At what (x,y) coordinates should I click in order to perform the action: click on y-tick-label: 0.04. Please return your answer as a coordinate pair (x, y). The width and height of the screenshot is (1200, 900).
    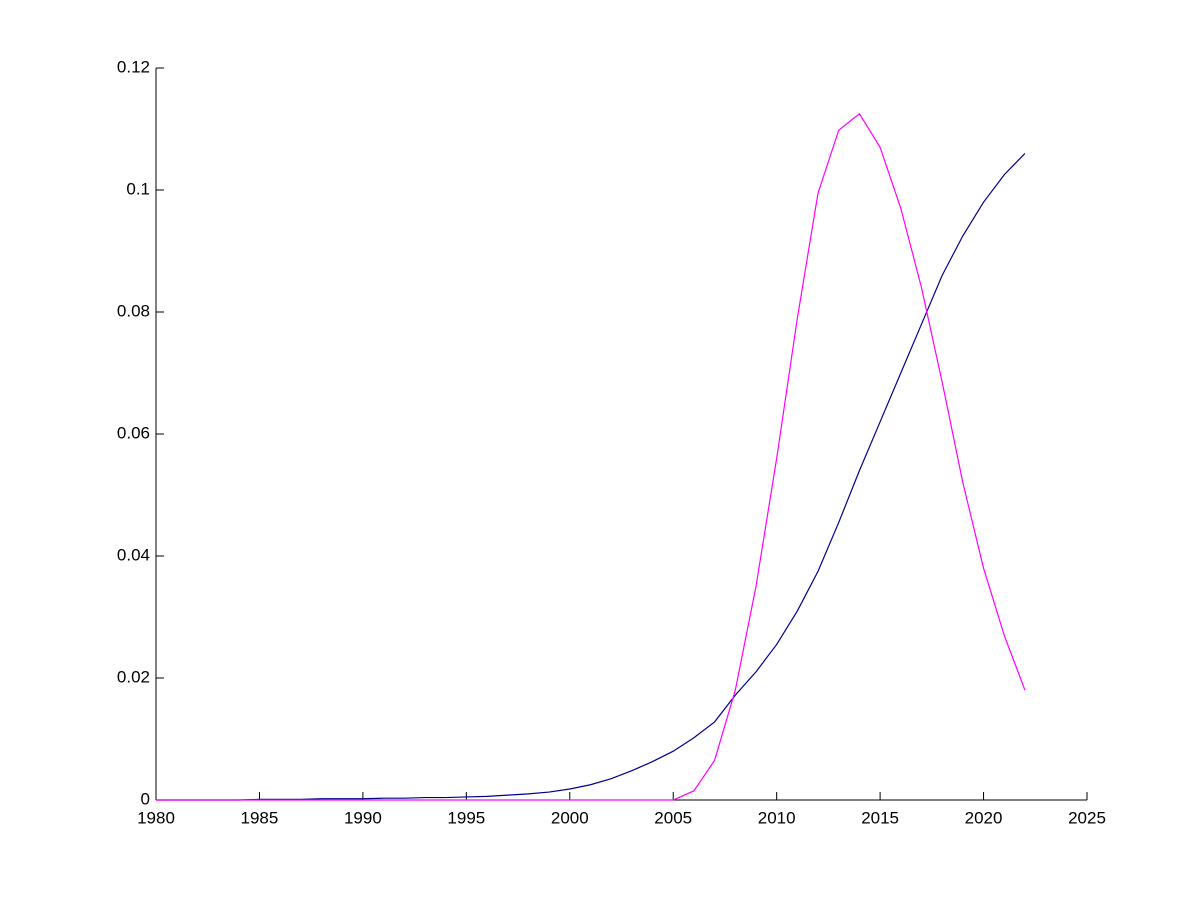
    Looking at the image, I should click on (133, 554).